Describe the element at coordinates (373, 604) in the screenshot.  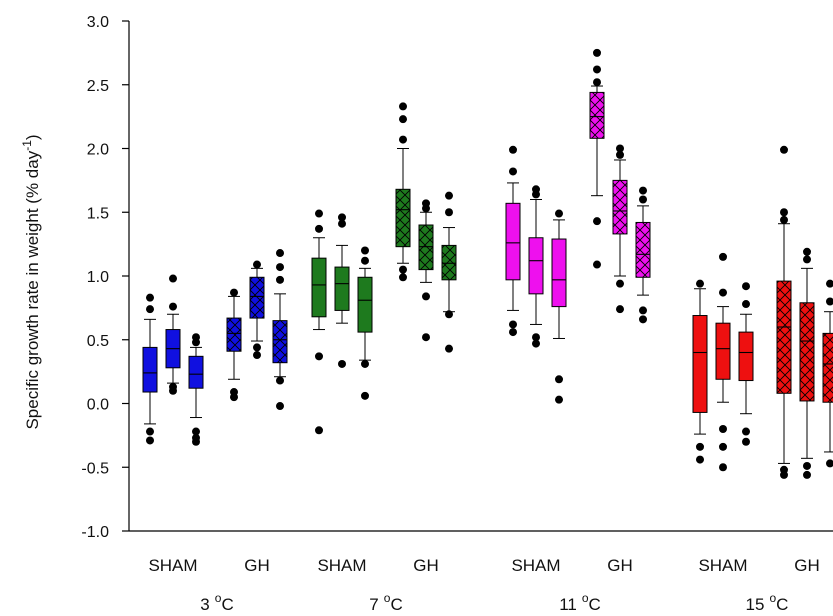
I see `group-label-number: 7` at that location.